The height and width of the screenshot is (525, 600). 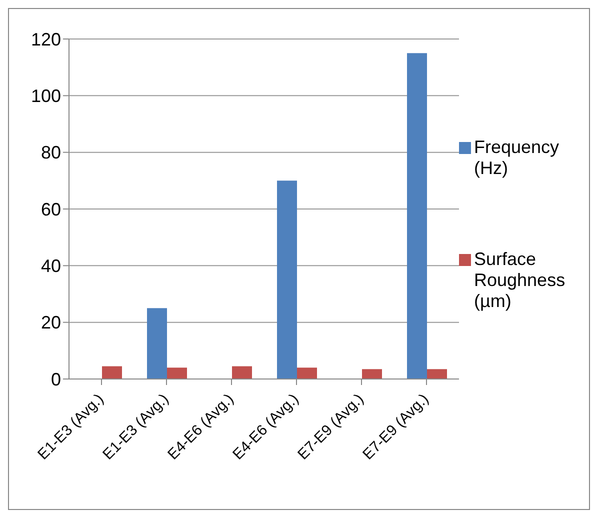 I want to click on legend-label: Frequency (Hz), so click(x=517, y=157).